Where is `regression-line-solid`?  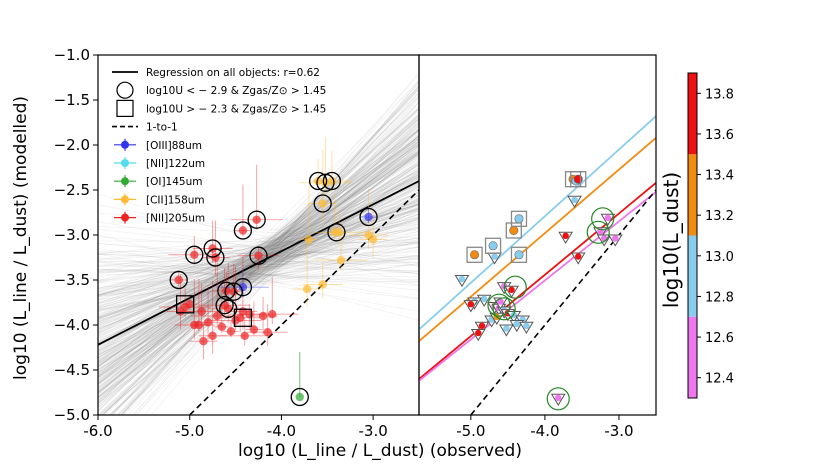
regression-line-solid is located at coordinates (258, 263).